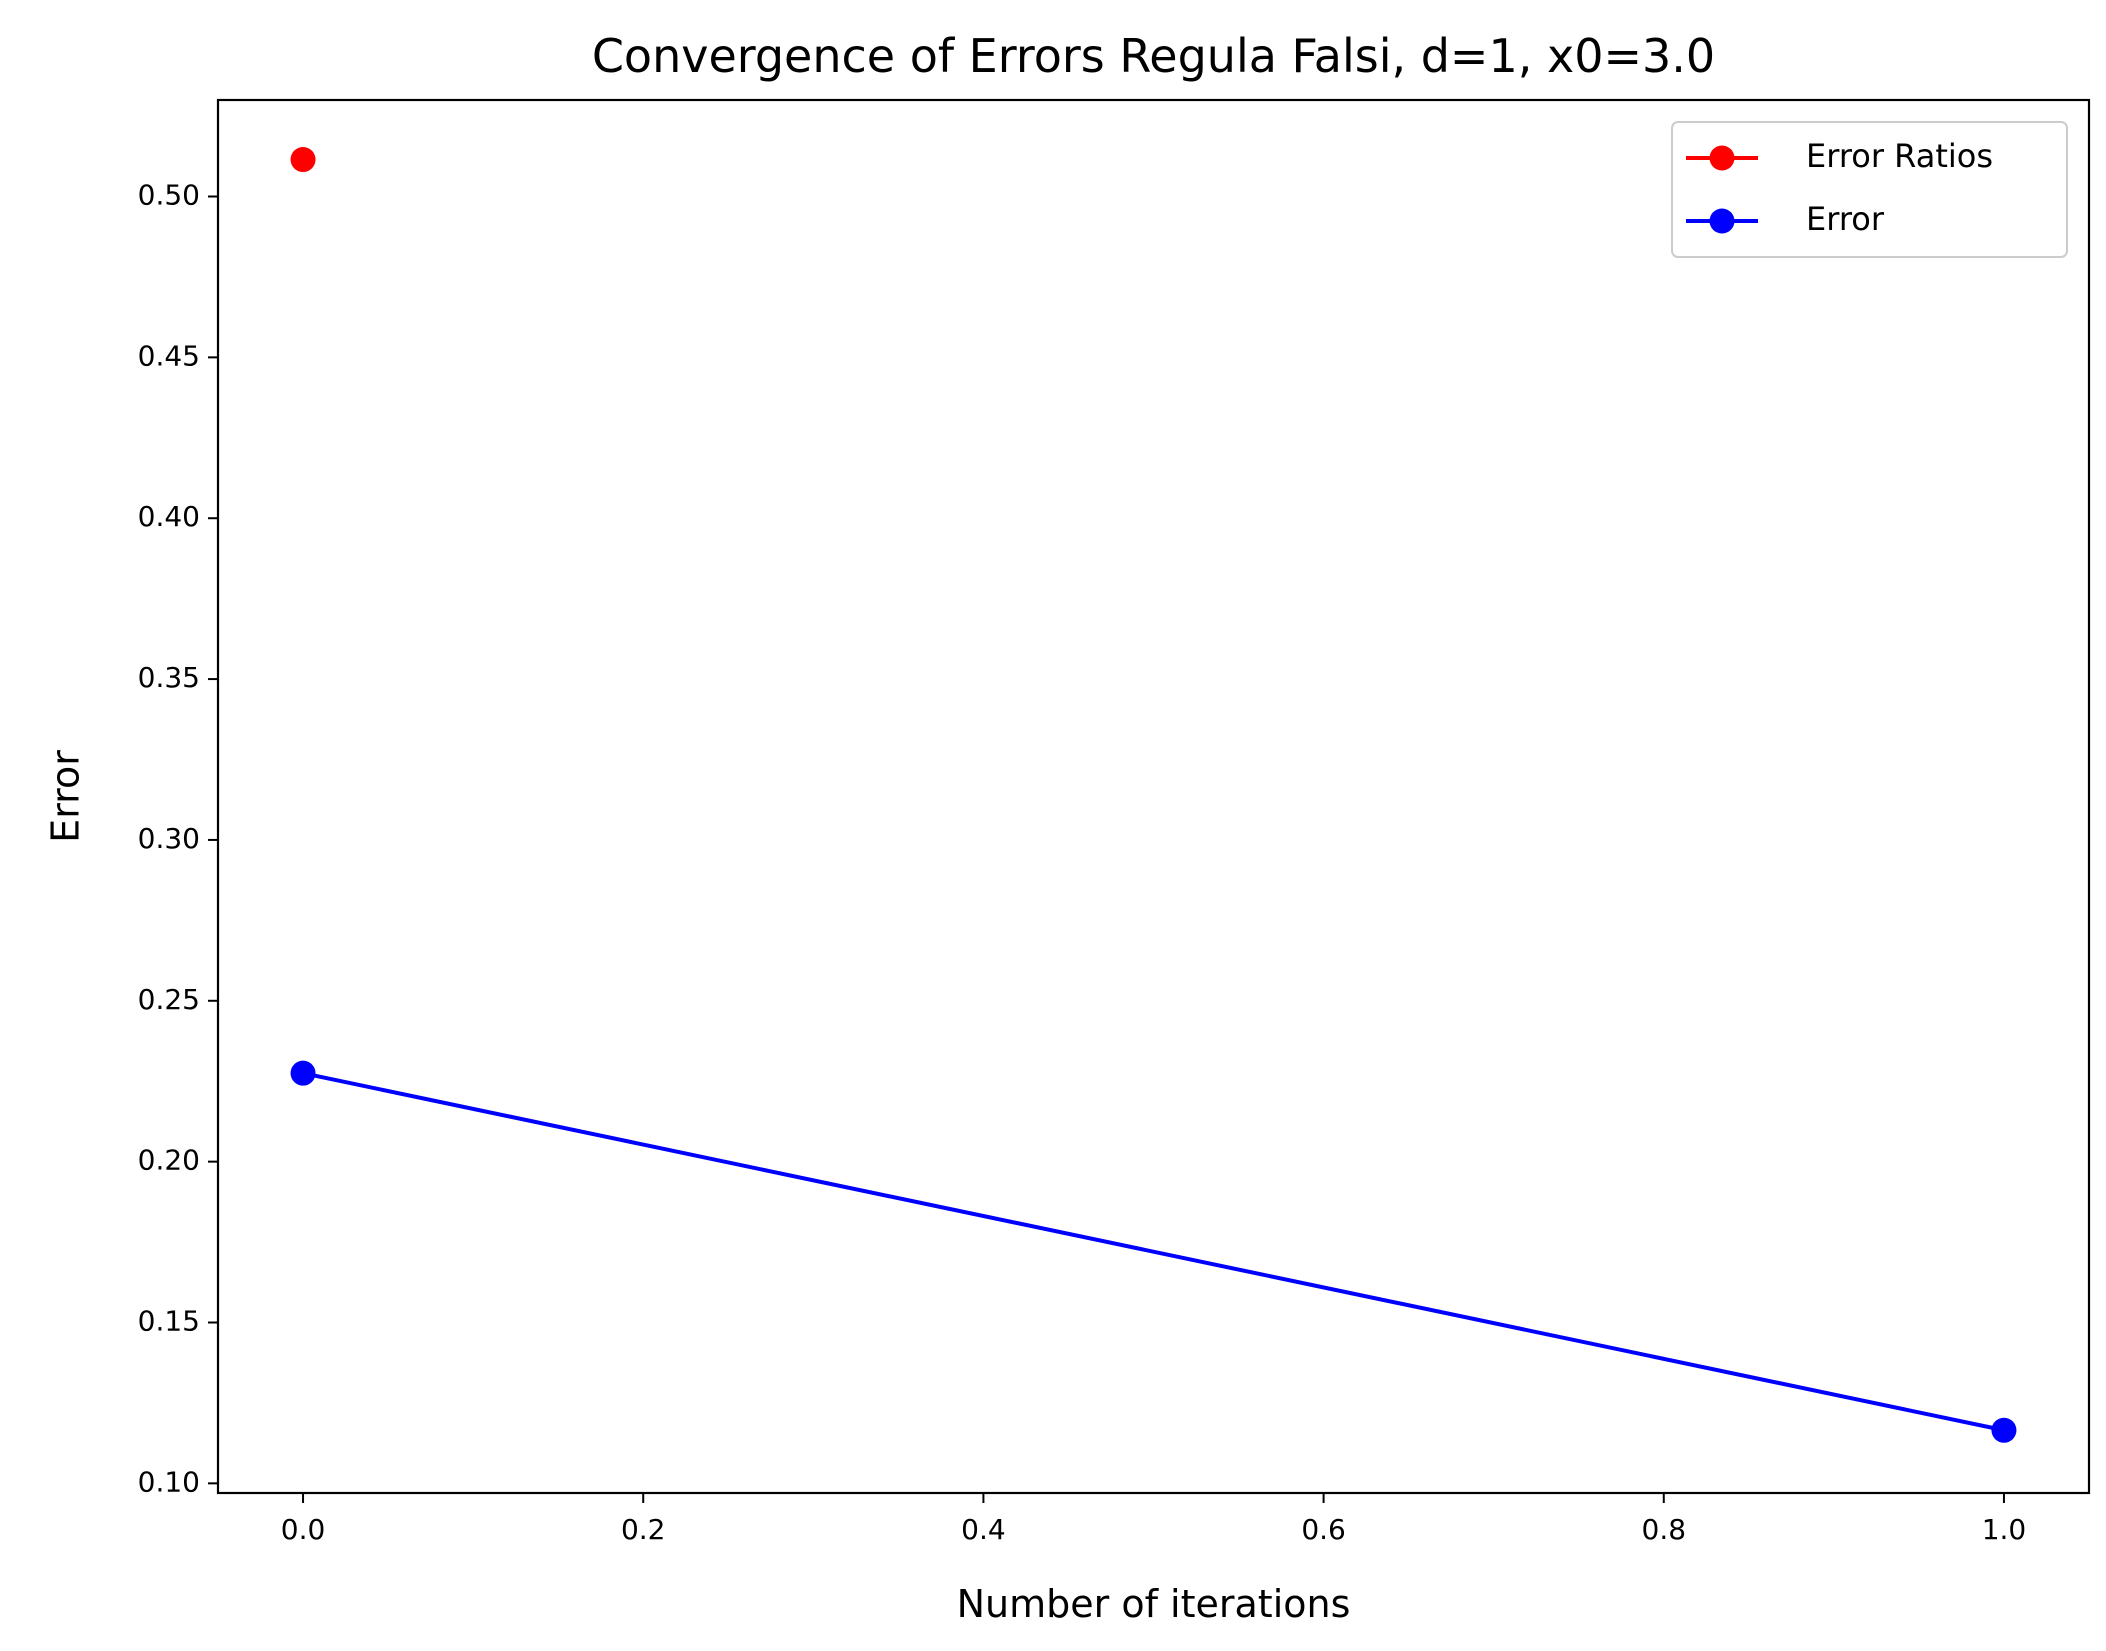  What do you see at coordinates (303, 1529) in the screenshot?
I see `x-tick-label: 0.0` at bounding box center [303, 1529].